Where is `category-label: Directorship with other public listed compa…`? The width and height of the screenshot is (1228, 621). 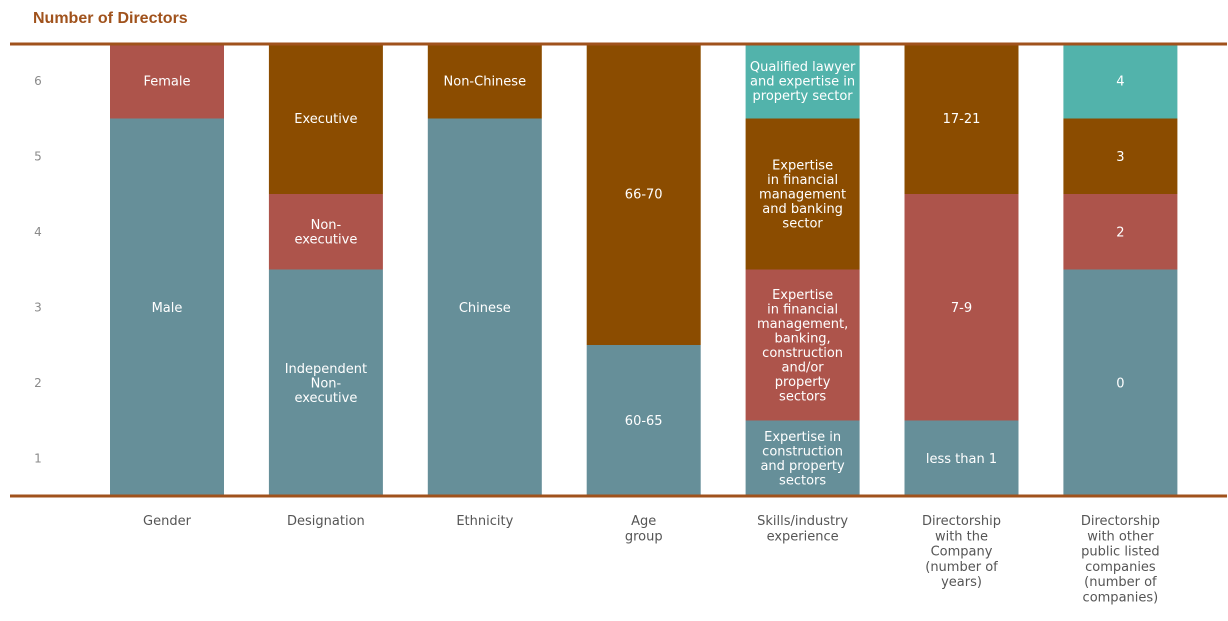
category-label: Directorship with other public listed compa… is located at coordinates (1120, 560).